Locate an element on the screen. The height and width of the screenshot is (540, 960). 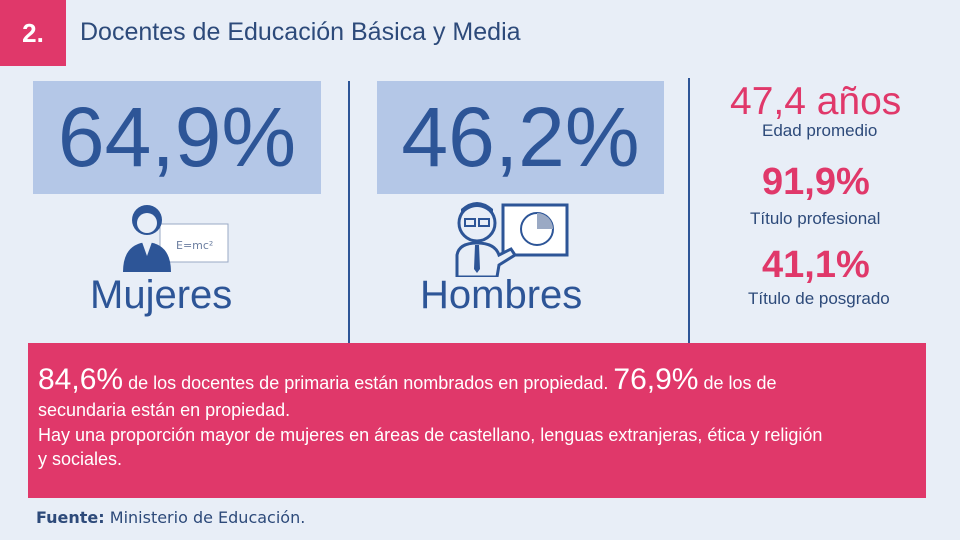
section-number-badge: 2. is located at coordinates (33, 33).